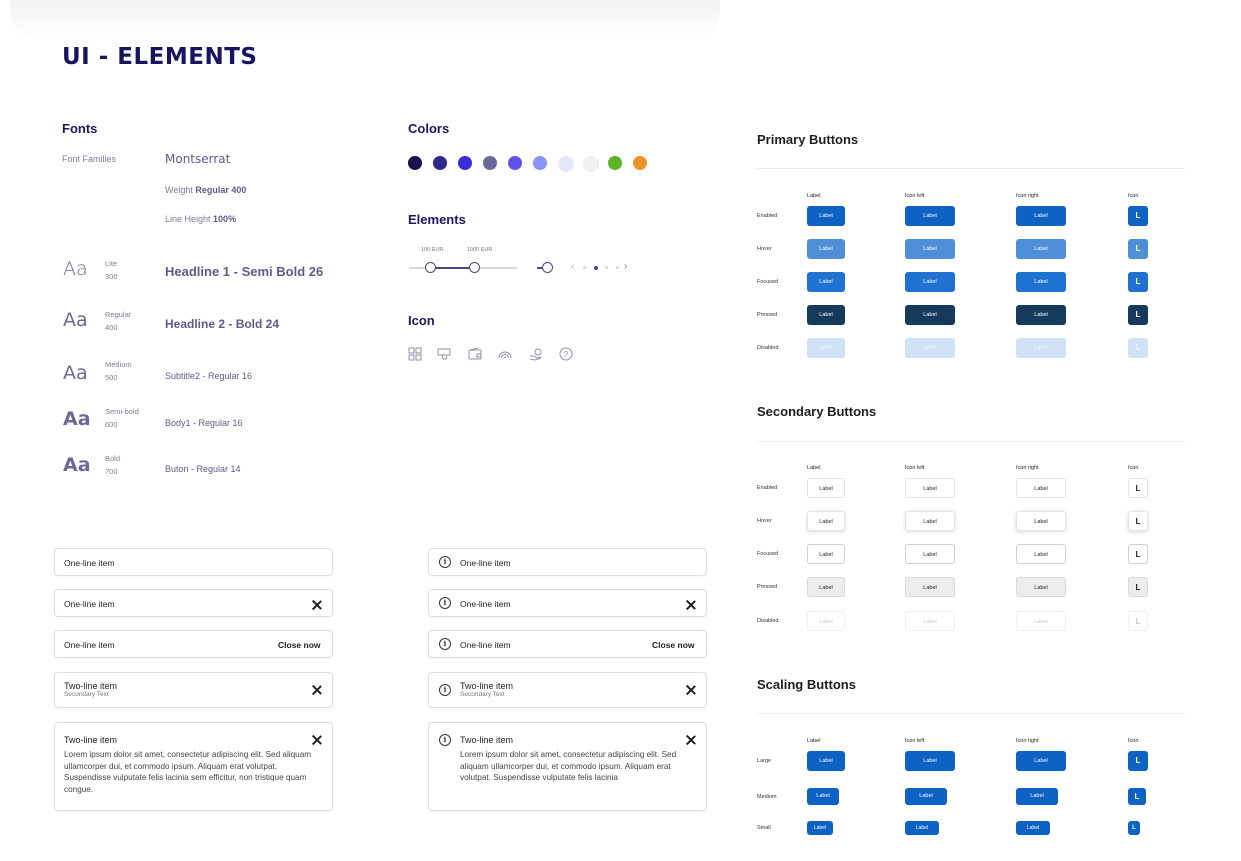 This screenshot has width=1241, height=861. What do you see at coordinates (77, 419) in the screenshot?
I see `aa-sample: Aa` at bounding box center [77, 419].